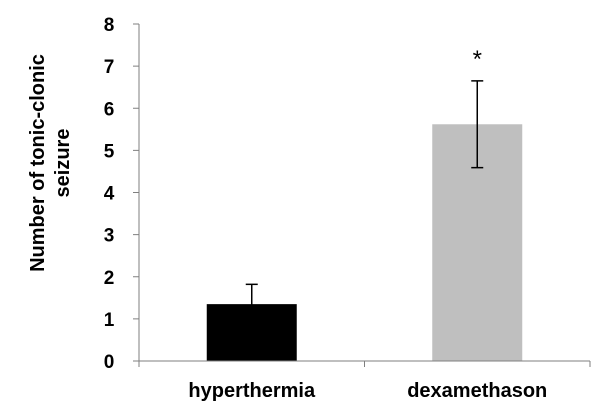 Image resolution: width=592 pixels, height=410 pixels. Describe the element at coordinates (109, 362) in the screenshot. I see `y-tick-label: 0` at that location.